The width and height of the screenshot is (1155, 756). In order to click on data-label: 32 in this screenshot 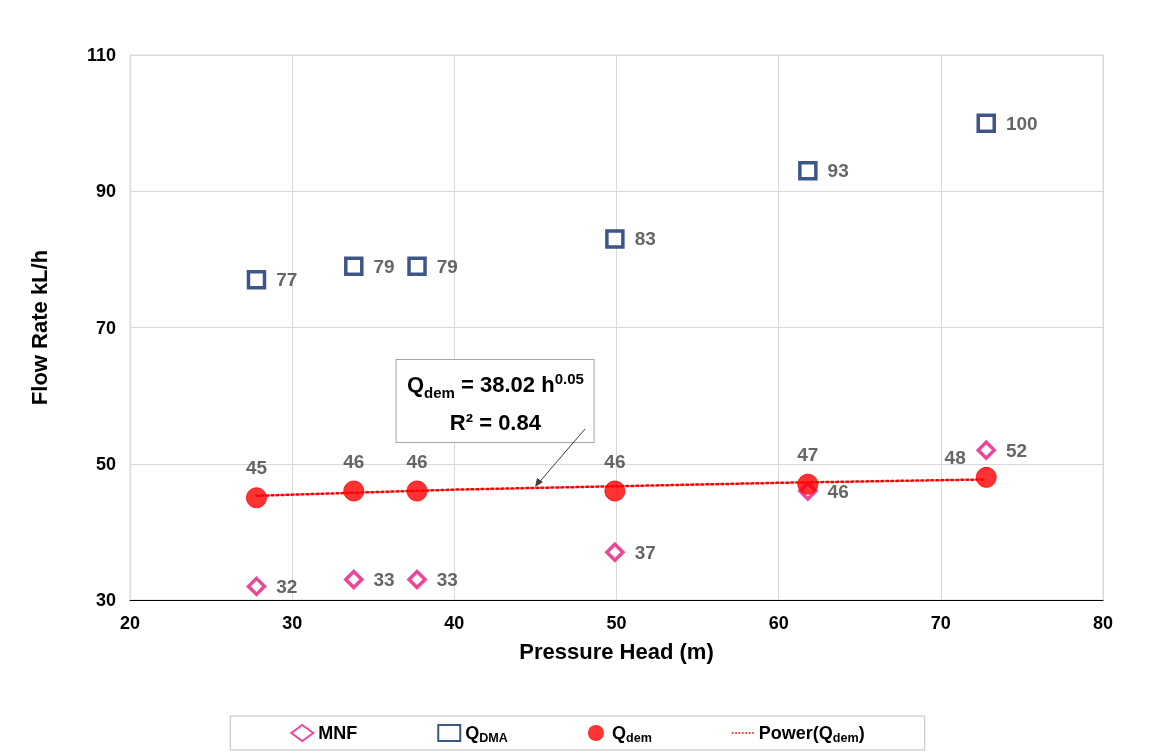, I will do `click(287, 586)`.